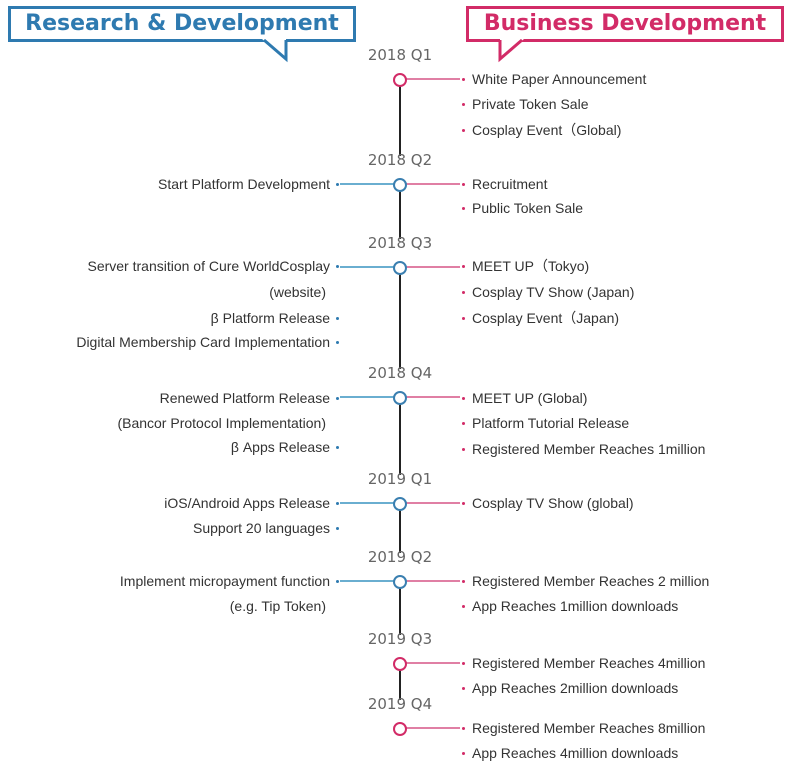 This screenshot has height=770, width=800. I want to click on quarter-label: 2019 Q2, so click(400, 557).